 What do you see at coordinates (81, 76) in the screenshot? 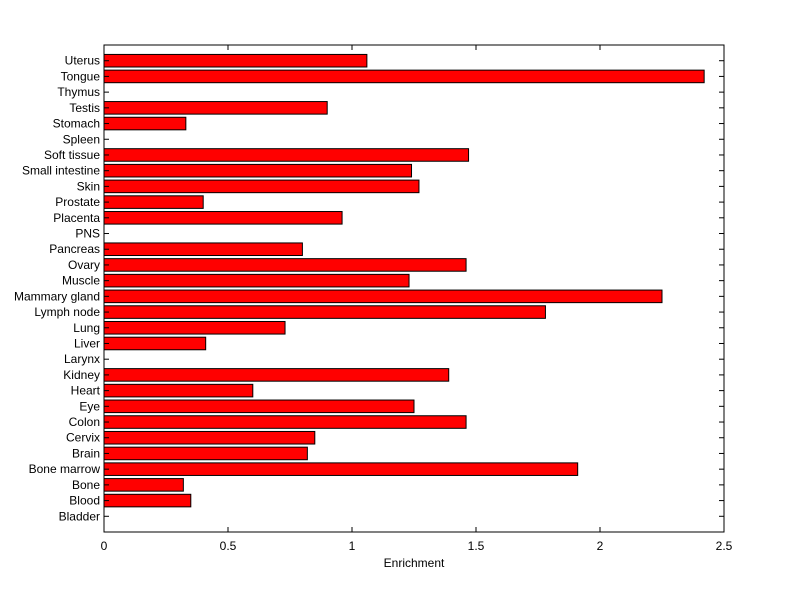
I see `y-tick-label: Tongue` at bounding box center [81, 76].